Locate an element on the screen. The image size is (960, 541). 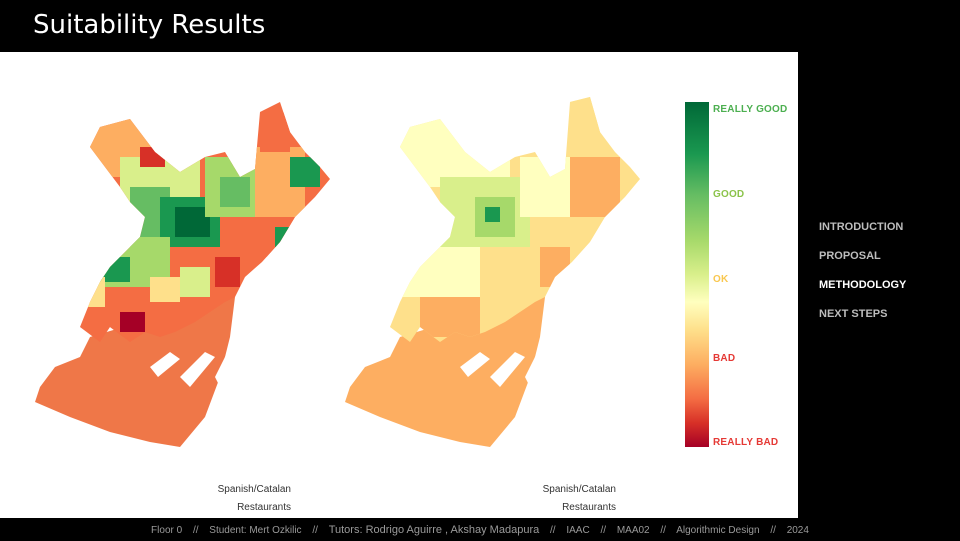
nav-item-proposal: PROPOSAL is located at coordinates (850, 256).